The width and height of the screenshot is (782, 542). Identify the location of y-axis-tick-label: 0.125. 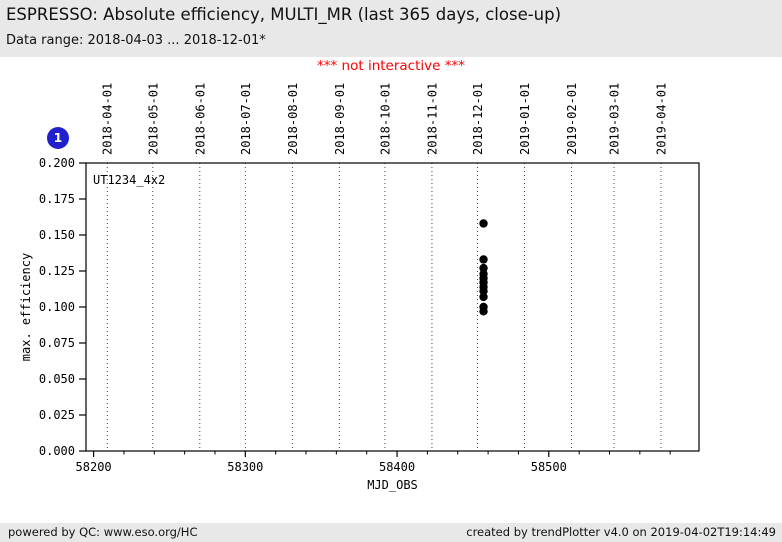
(57, 271).